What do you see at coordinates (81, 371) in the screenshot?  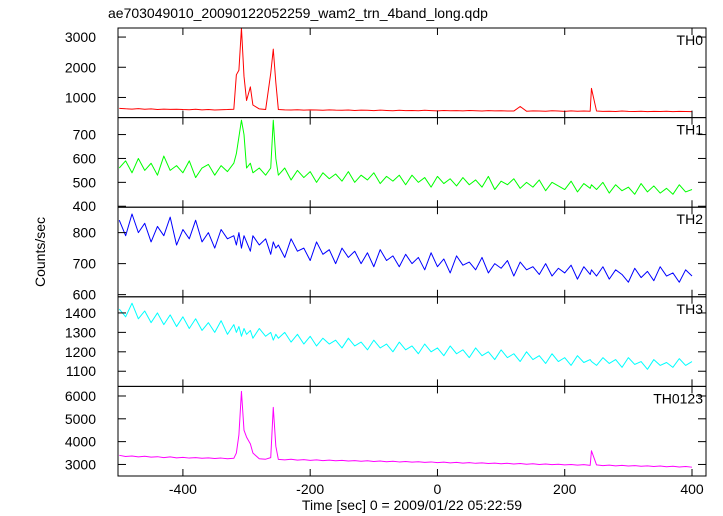 I see `y-tick-label: 1100` at bounding box center [81, 371].